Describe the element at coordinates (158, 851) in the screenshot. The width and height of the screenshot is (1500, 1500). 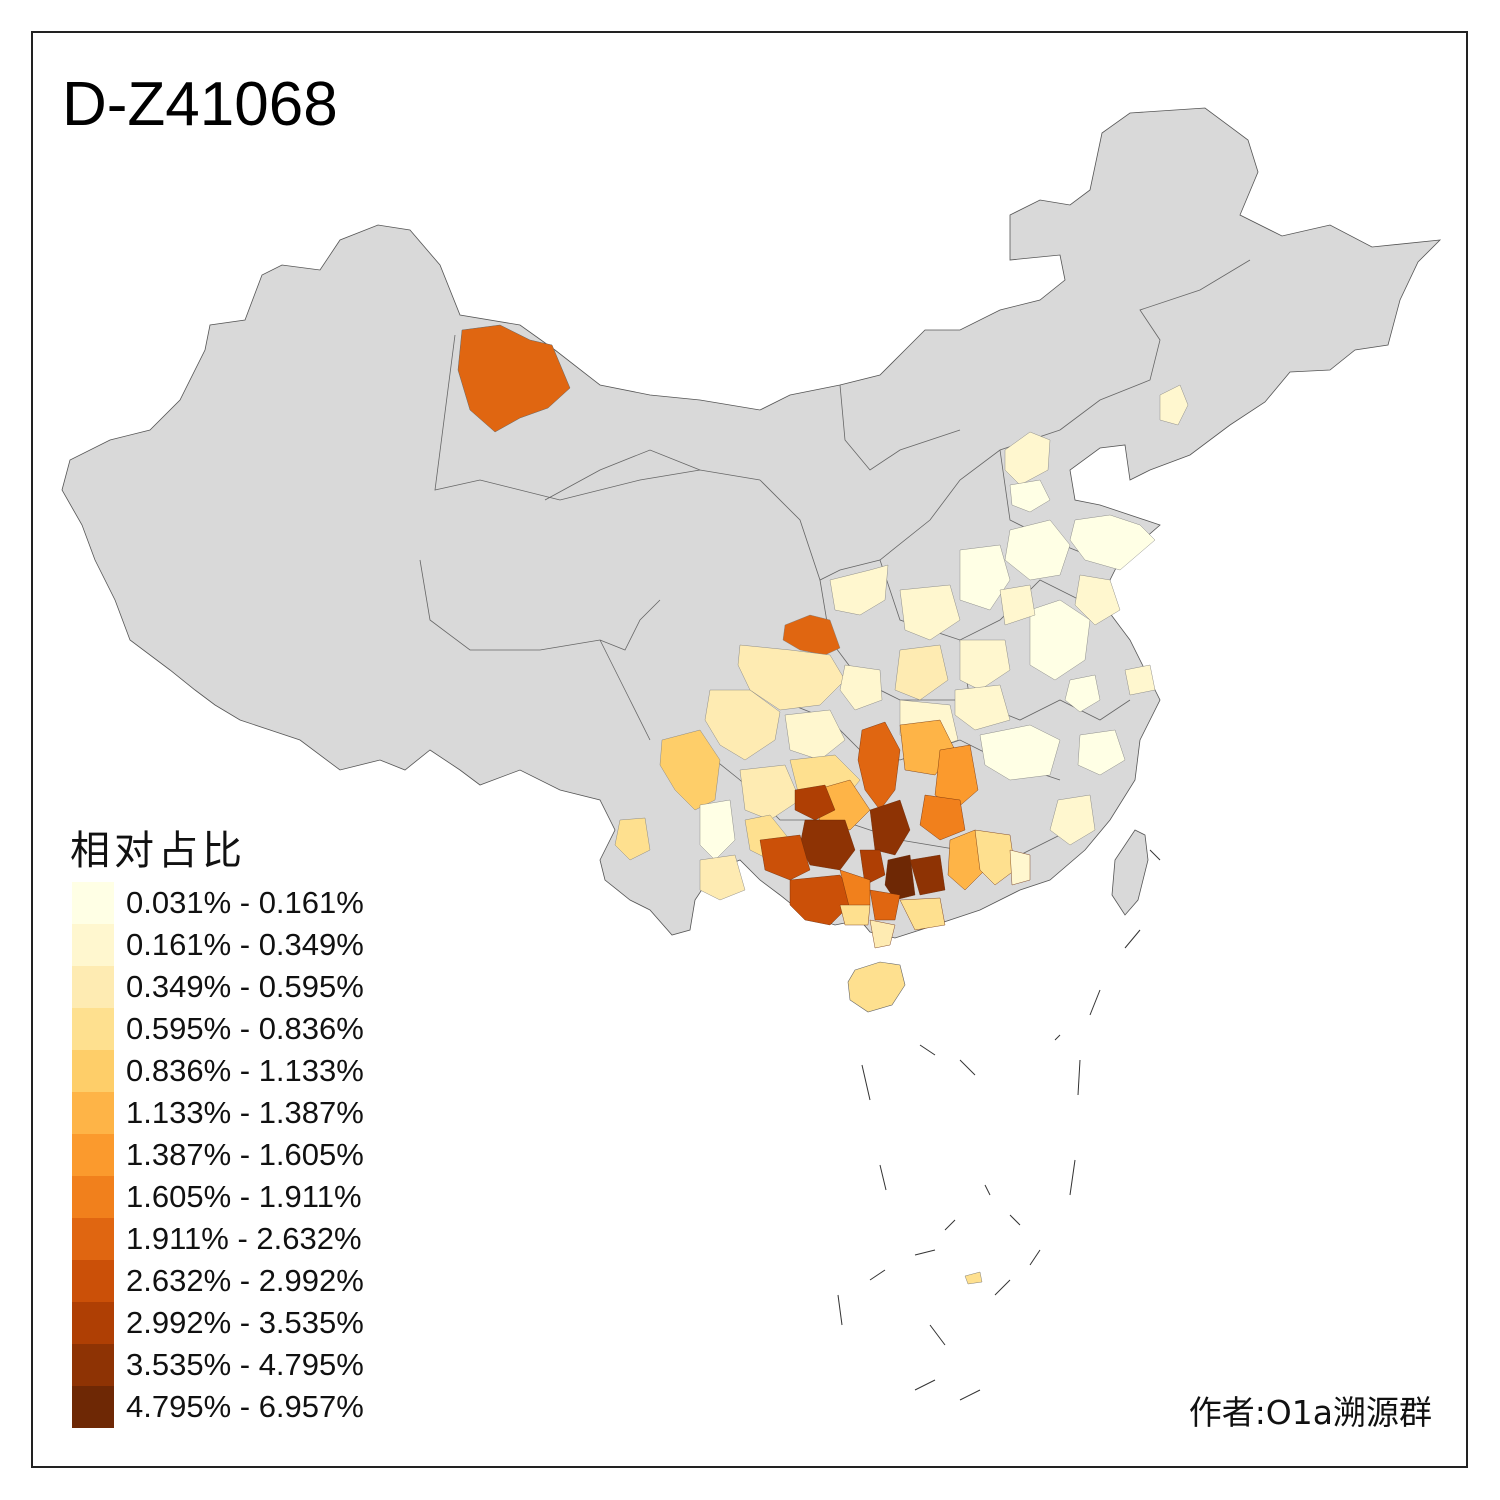
I see `legend-title: 相对占比` at that location.